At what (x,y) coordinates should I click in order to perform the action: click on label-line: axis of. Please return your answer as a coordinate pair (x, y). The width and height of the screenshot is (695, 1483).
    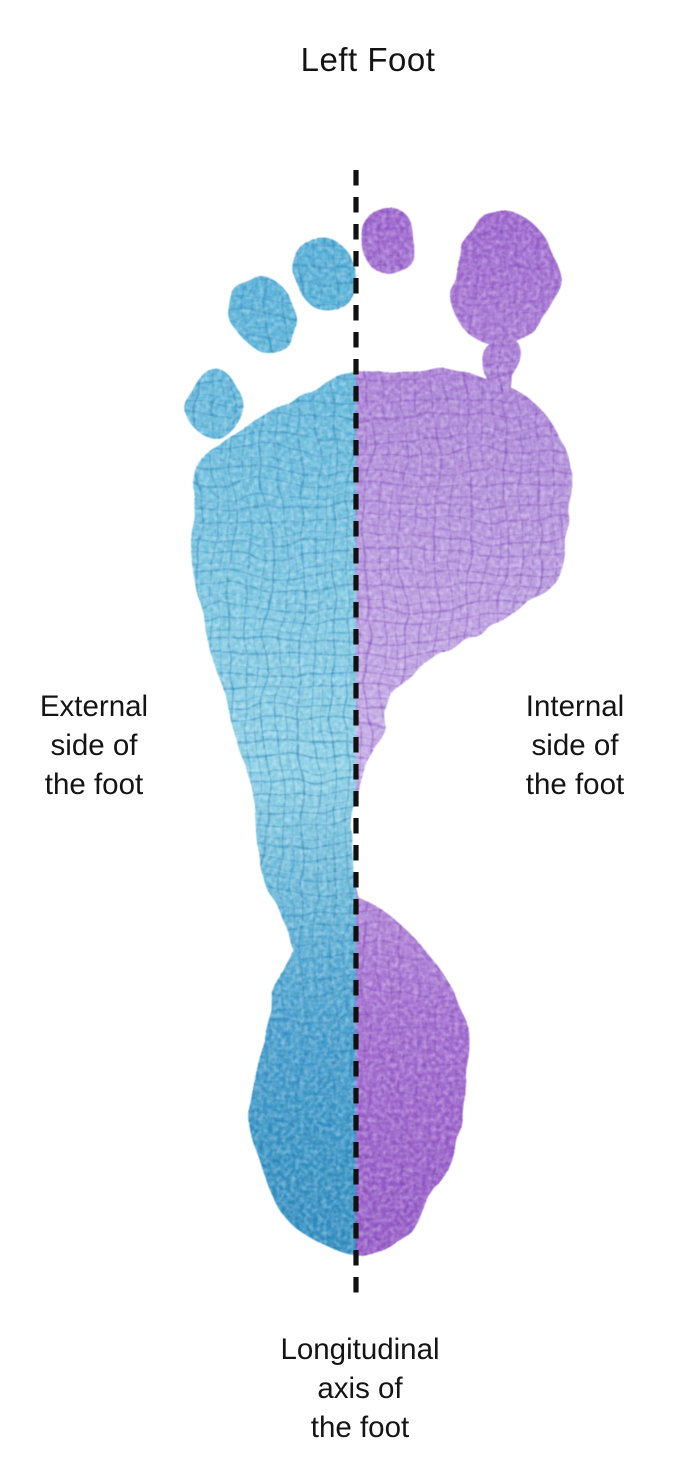
    Looking at the image, I should click on (360, 1388).